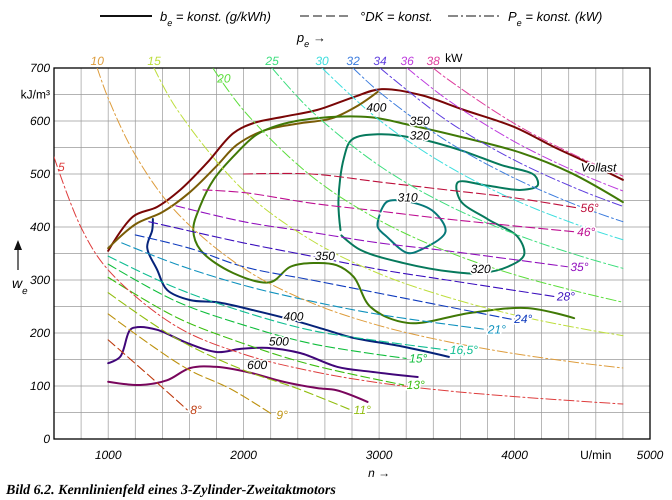  I want to click on y-tick-label: 700, so click(40, 68).